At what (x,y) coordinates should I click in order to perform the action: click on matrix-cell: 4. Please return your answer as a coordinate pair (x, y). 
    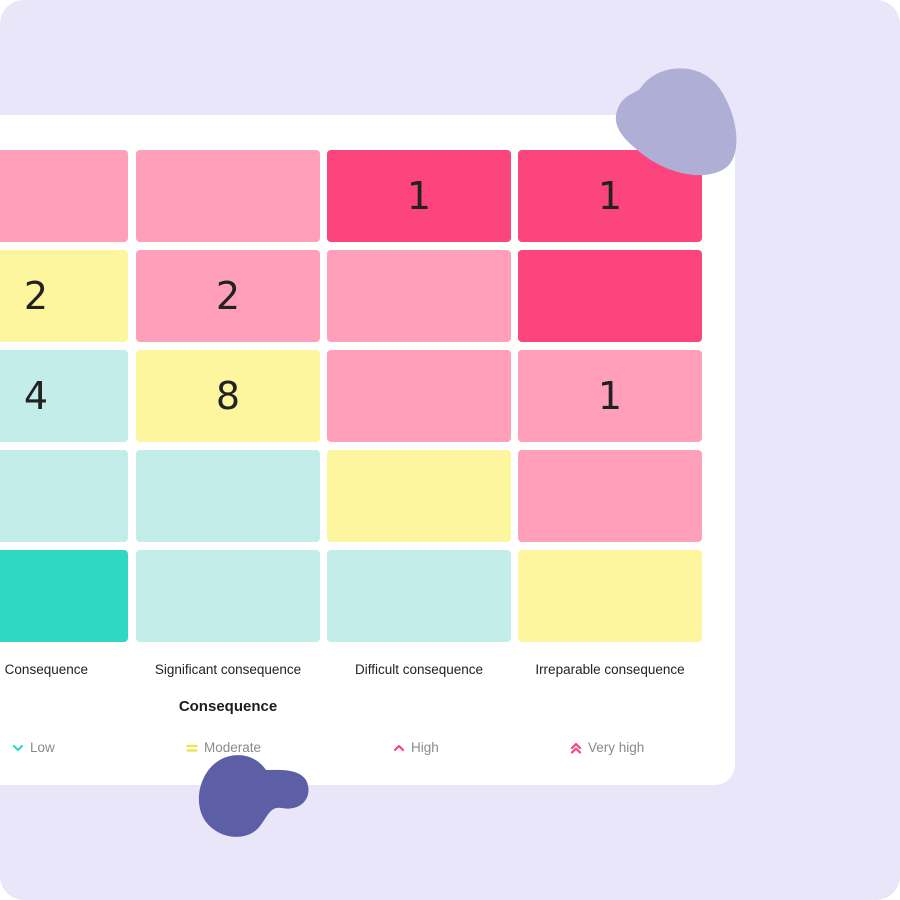
    Looking at the image, I should click on (64, 396).